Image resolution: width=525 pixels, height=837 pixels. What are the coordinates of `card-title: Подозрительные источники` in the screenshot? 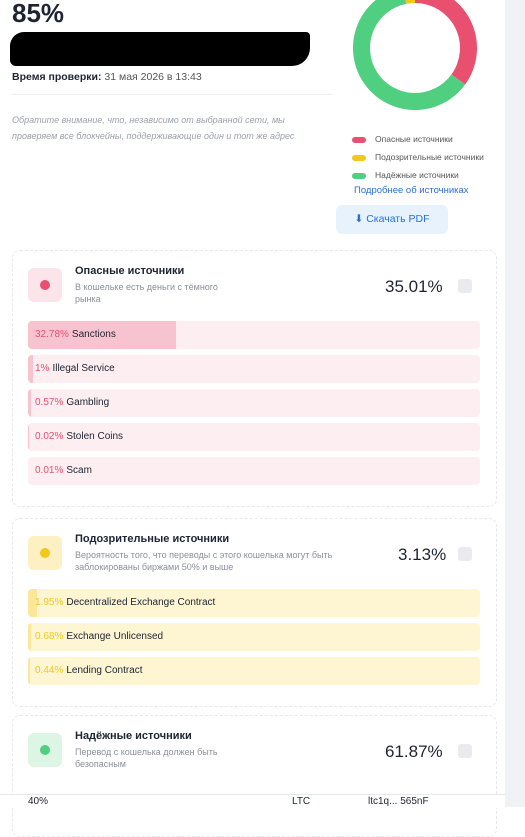 It's located at (152, 539).